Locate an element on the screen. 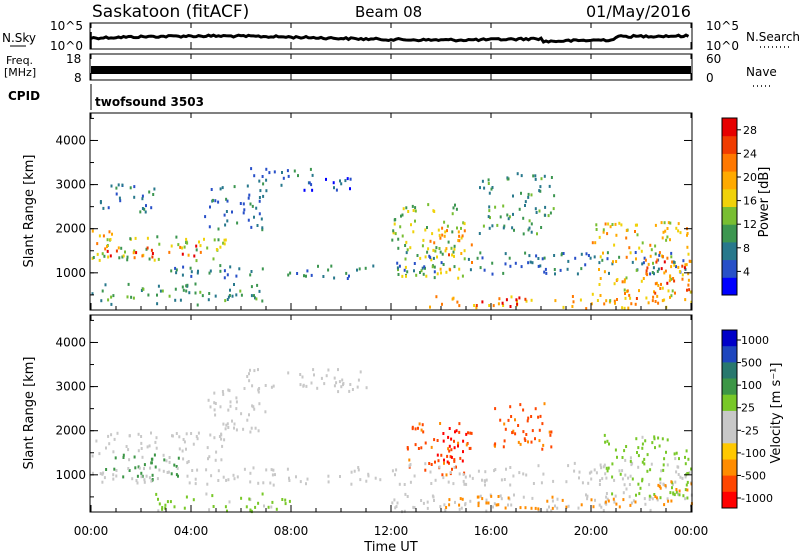 This screenshot has height=554, width=800. colorbar-tick-label: -1000 is located at coordinates (757, 498).